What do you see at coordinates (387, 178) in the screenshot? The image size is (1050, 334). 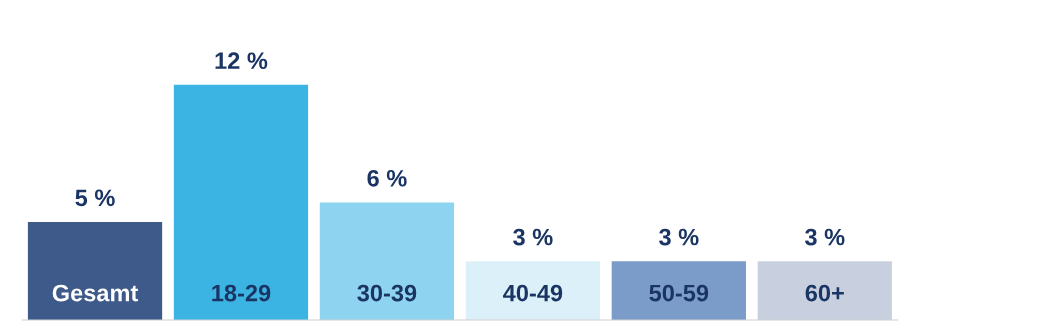 I see `data-label: 6 %` at bounding box center [387, 178].